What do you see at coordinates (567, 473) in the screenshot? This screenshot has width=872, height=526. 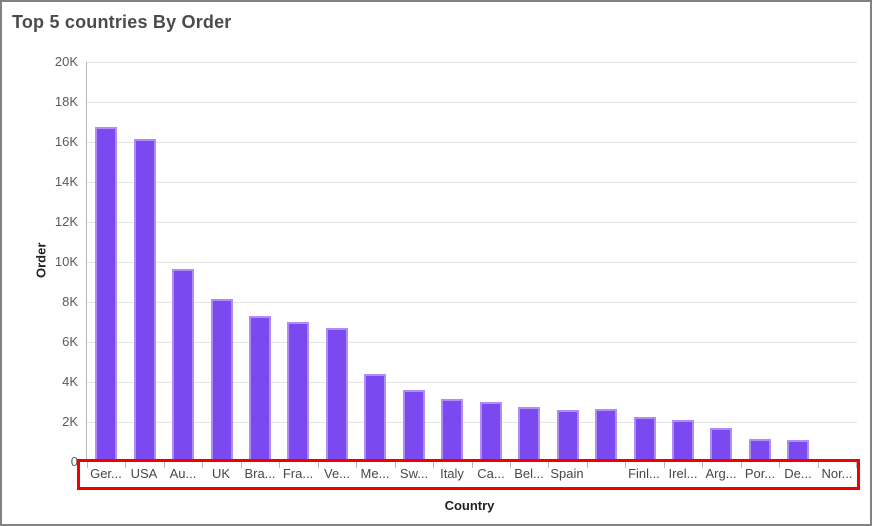 I see `x-tick-label: Spain` at bounding box center [567, 473].